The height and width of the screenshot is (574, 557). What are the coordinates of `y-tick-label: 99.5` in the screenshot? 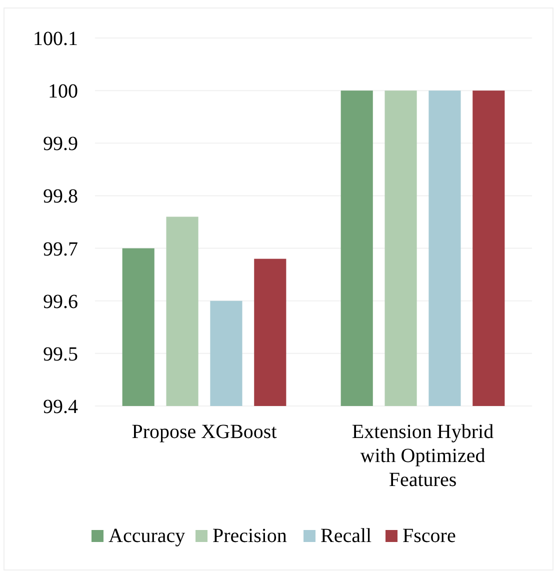 It's located at (60, 354).